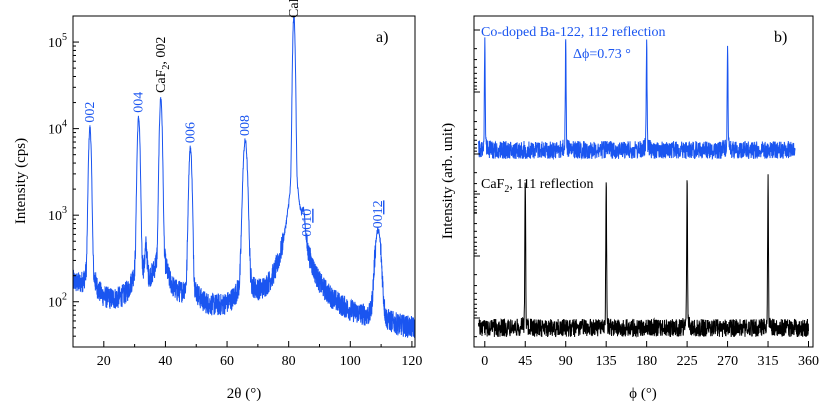 Image resolution: width=828 pixels, height=410 pixels. Describe the element at coordinates (350, 361) in the screenshot. I see `panel-a-xtick-label: 100` at that location.